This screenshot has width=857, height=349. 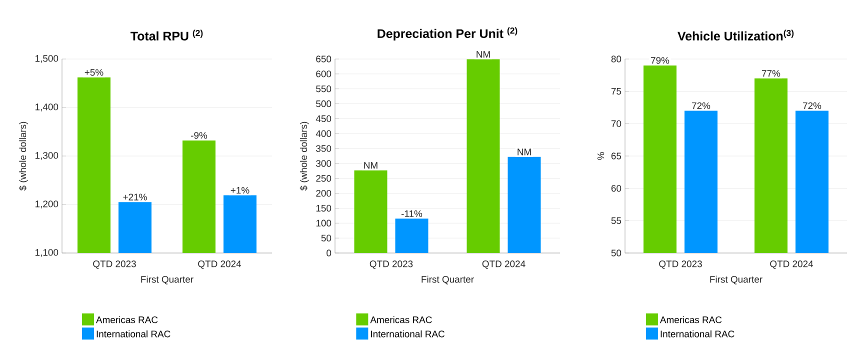 I want to click on y-tick-label: 70, so click(x=616, y=124).